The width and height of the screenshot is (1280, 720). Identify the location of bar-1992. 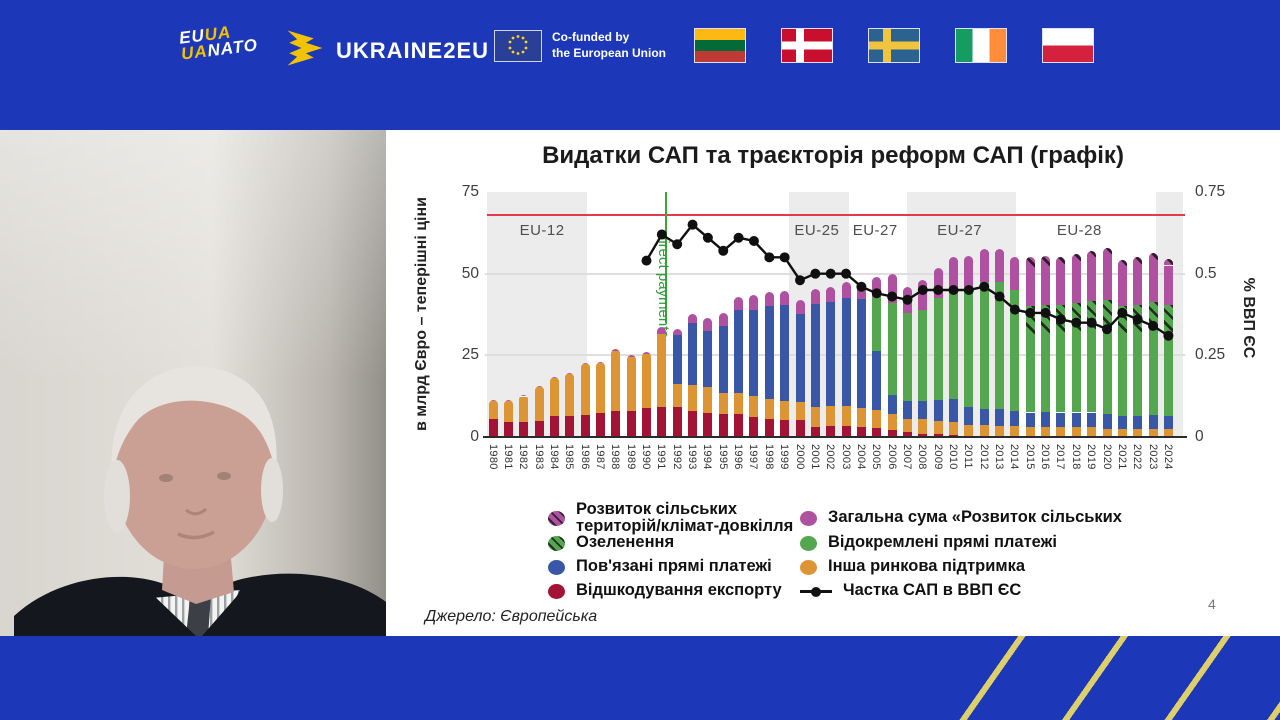
(677, 382).